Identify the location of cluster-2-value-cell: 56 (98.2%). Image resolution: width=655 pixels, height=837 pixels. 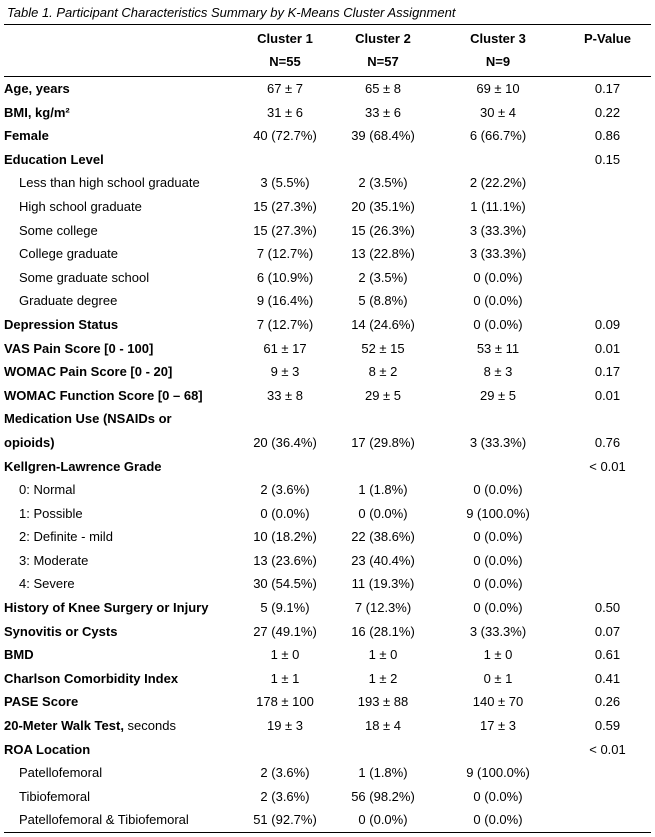
(383, 796).